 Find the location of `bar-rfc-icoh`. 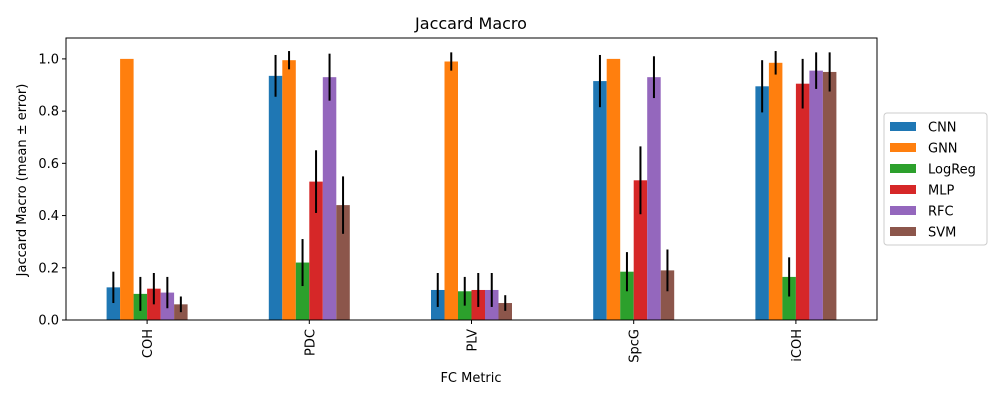

bar-rfc-icoh is located at coordinates (816, 195).